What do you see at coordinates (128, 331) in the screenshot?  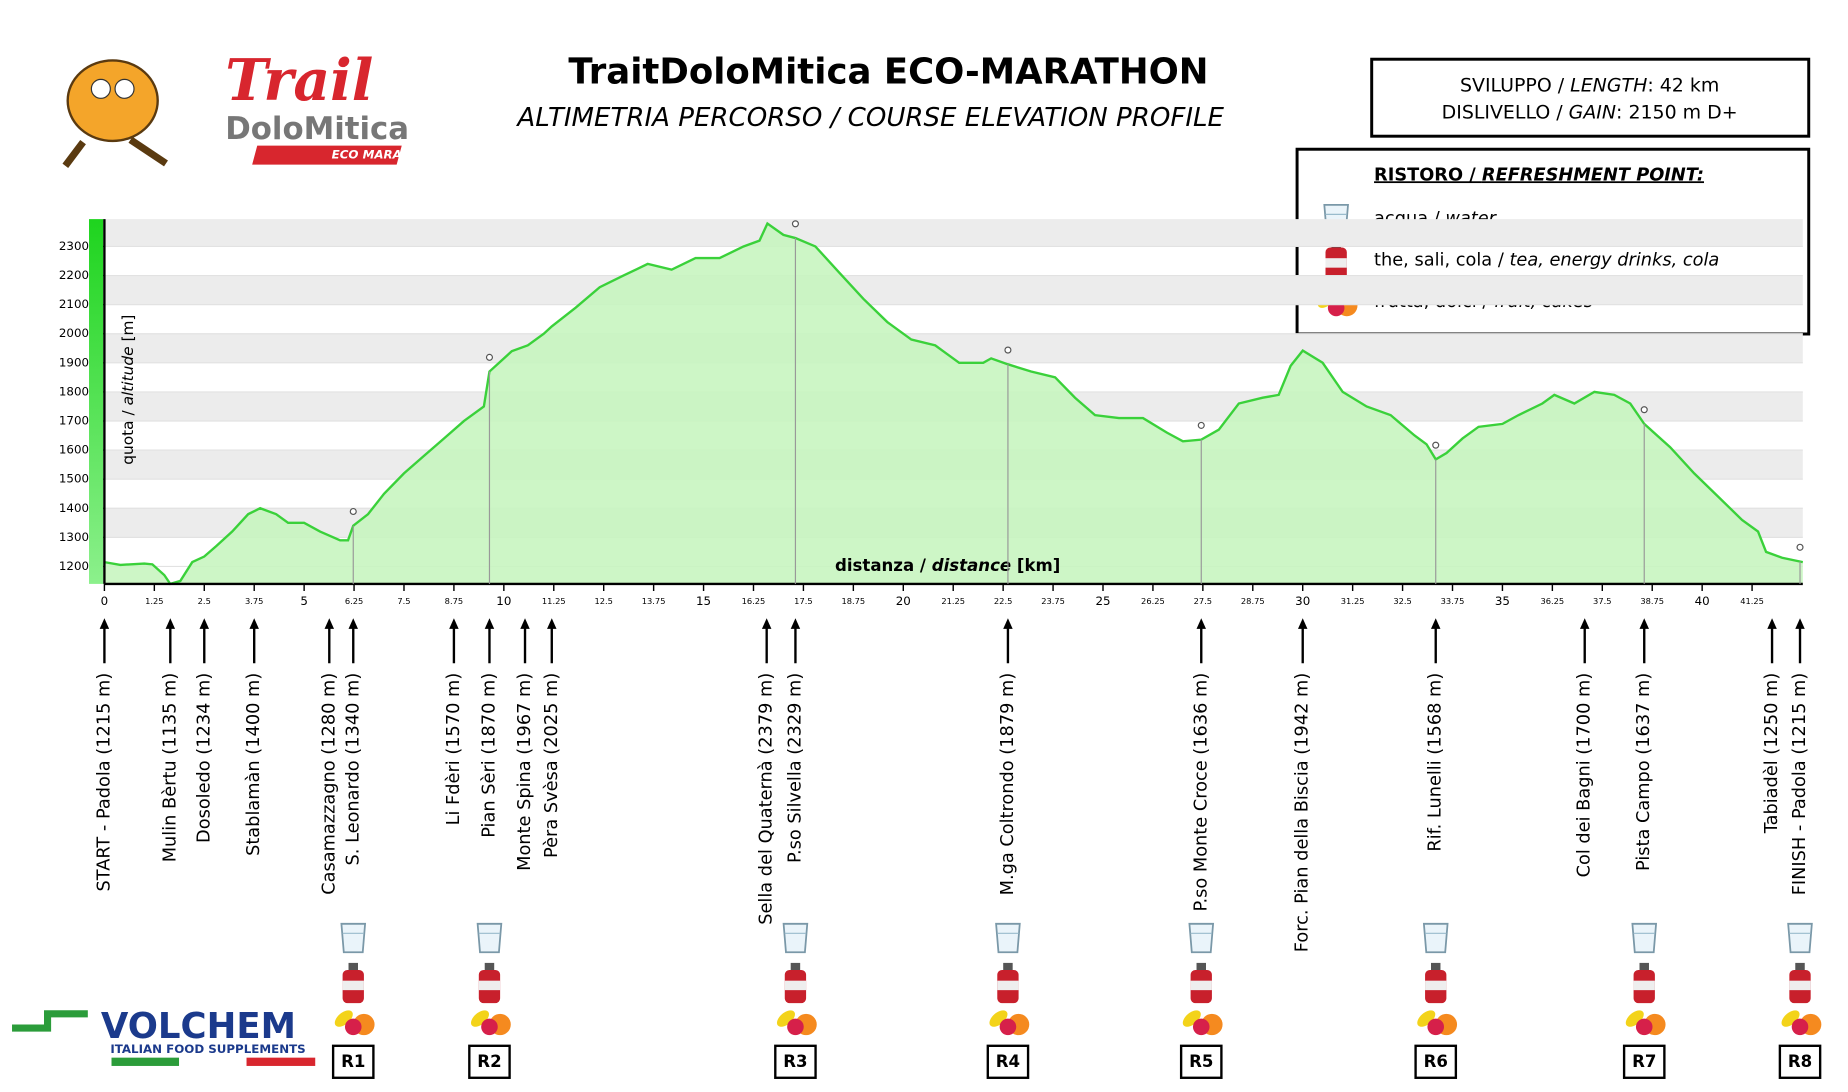 I see `y-axis-label-unit: [m]` at bounding box center [128, 331].